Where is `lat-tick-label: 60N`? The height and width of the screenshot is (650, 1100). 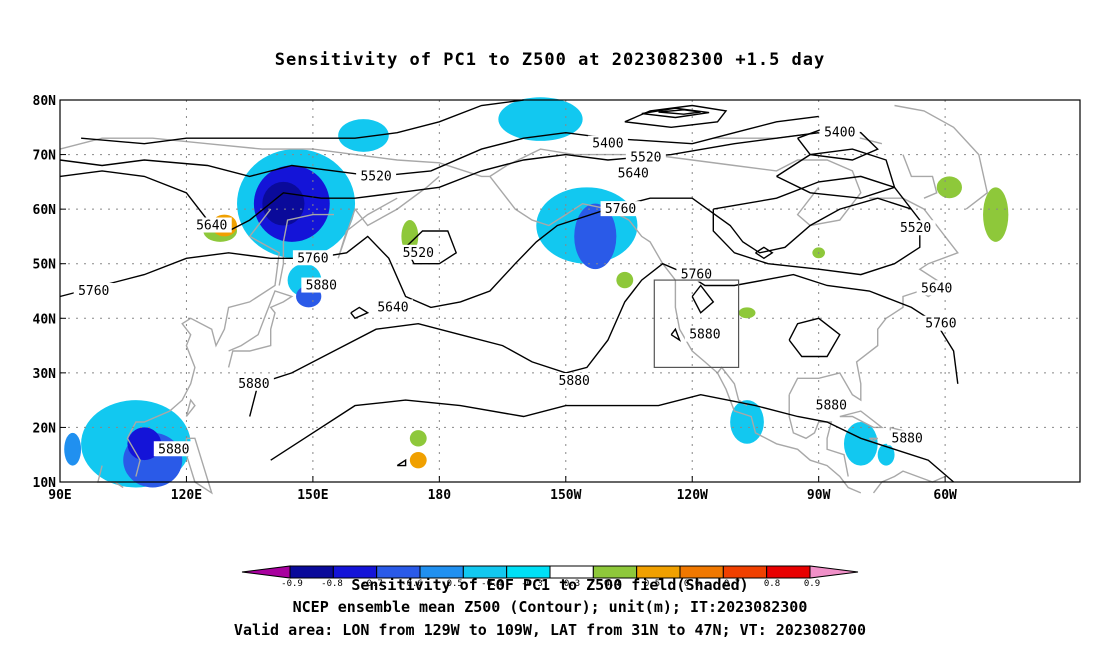 lat-tick-label: 60N is located at coordinates (45, 210).